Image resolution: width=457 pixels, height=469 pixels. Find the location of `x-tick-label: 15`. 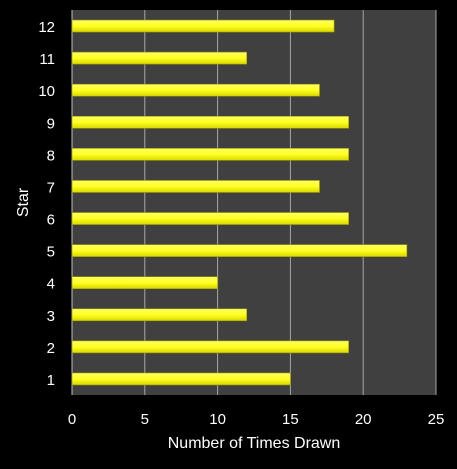

x-tick-label: 15 is located at coordinates (290, 419).